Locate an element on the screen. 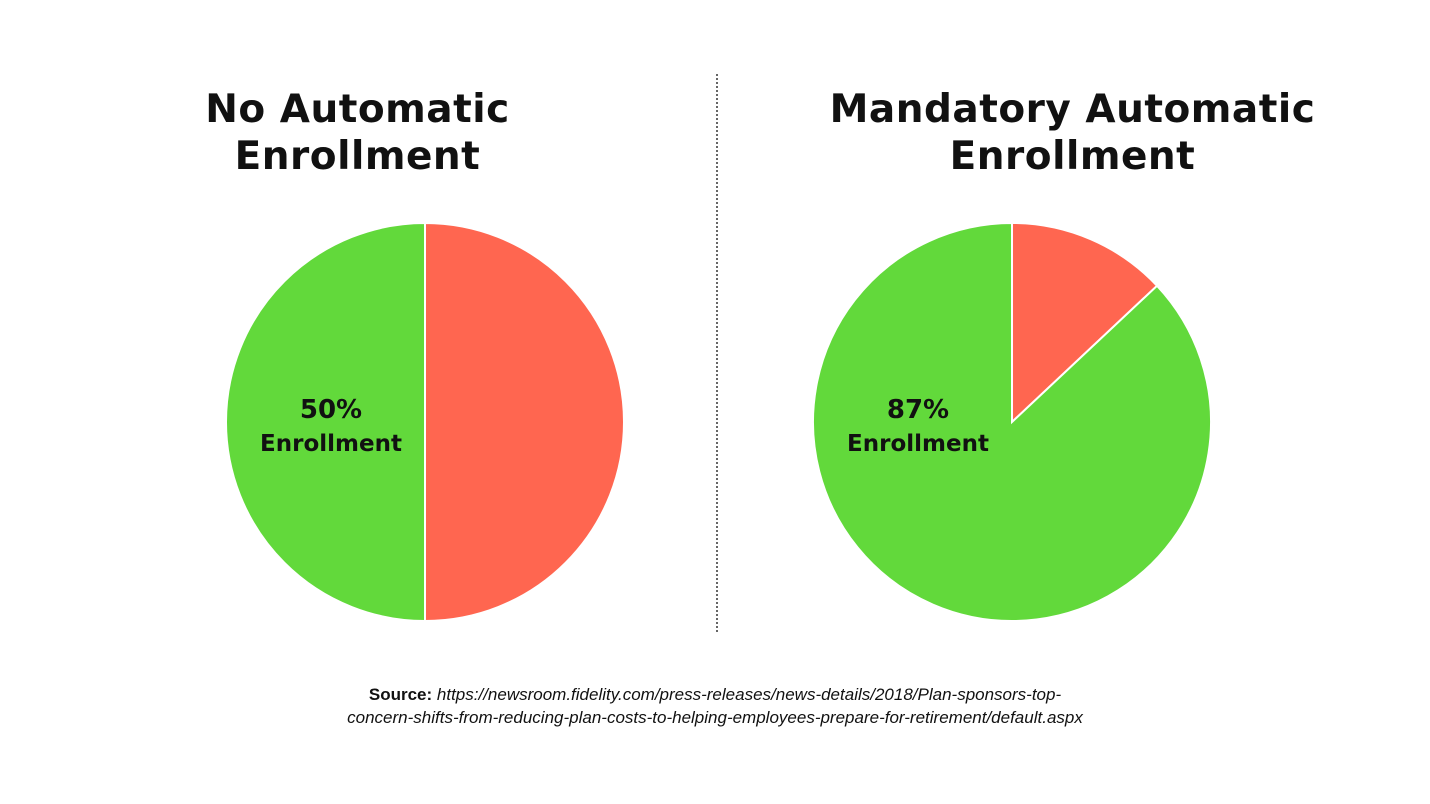 Image resolution: width=1430 pixels, height=804 pixels. pie-chart: 87% Enrollment is located at coordinates (1012, 421).